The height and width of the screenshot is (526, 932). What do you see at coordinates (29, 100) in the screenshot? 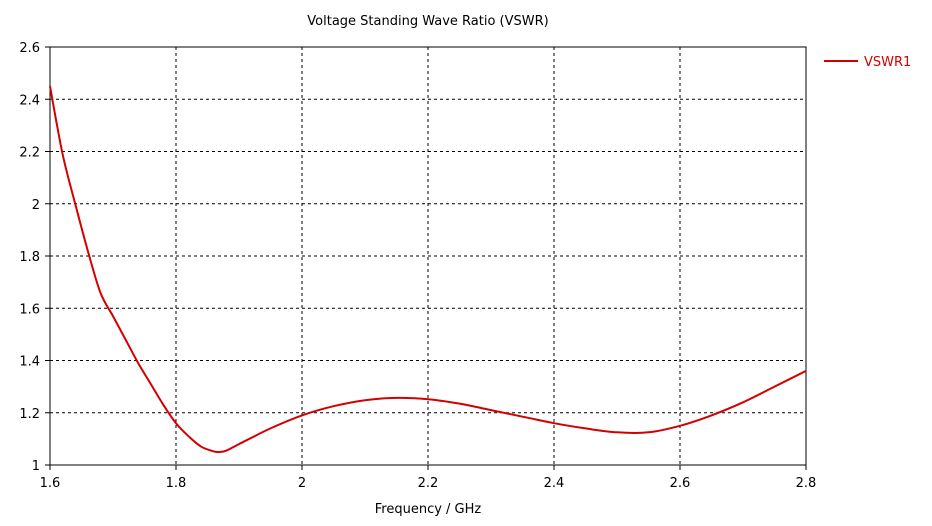
I see `y-tick-label: 2.4` at bounding box center [29, 100].